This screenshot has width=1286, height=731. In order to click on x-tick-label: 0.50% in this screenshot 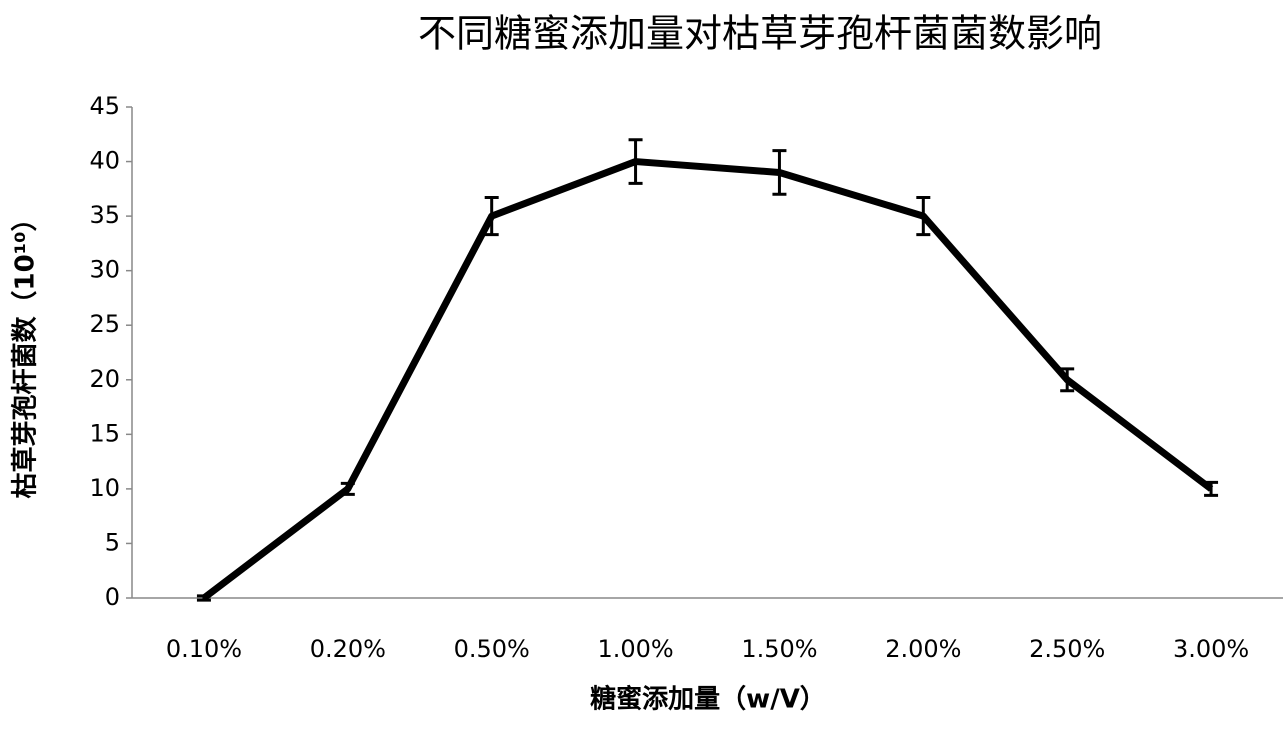, I will do `click(492, 649)`.